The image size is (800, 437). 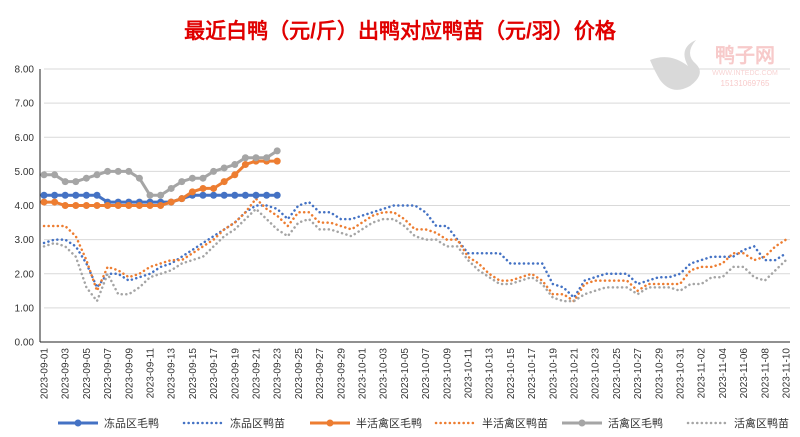 What do you see at coordinates (744, 373) in the screenshot?
I see `x-tick-label: 2023-11-06` at bounding box center [744, 373].